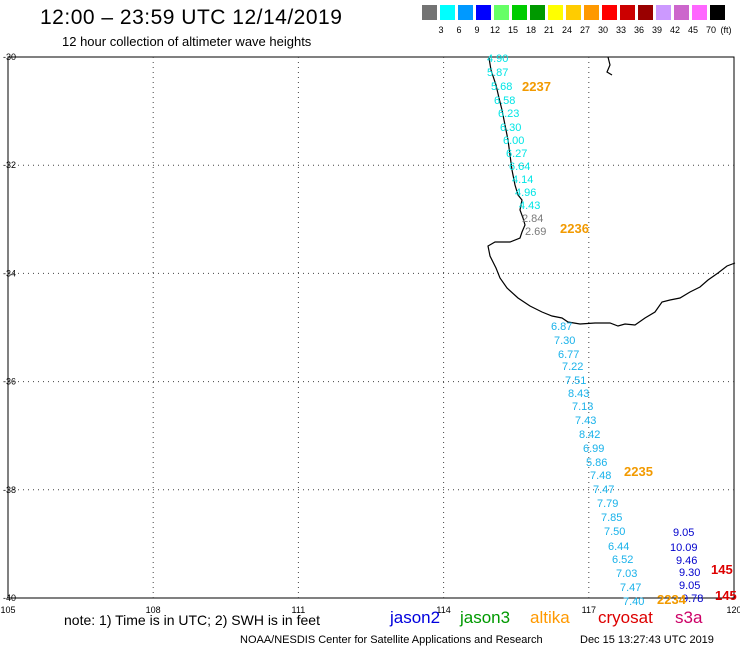 The image size is (740, 650). What do you see at coordinates (578, 394) in the screenshot?
I see `swh-value: 8.43` at bounding box center [578, 394].